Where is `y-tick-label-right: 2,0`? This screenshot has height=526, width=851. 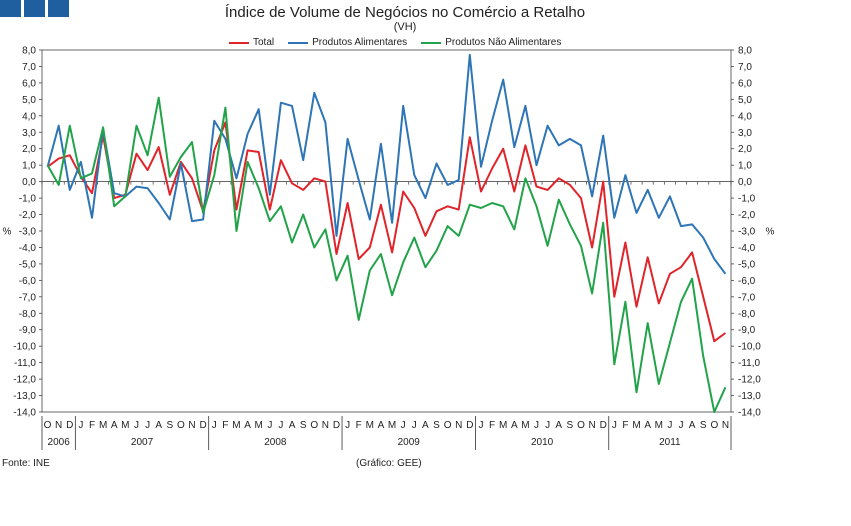
y-tick-label-right: 2,0 is located at coordinates (745, 149).